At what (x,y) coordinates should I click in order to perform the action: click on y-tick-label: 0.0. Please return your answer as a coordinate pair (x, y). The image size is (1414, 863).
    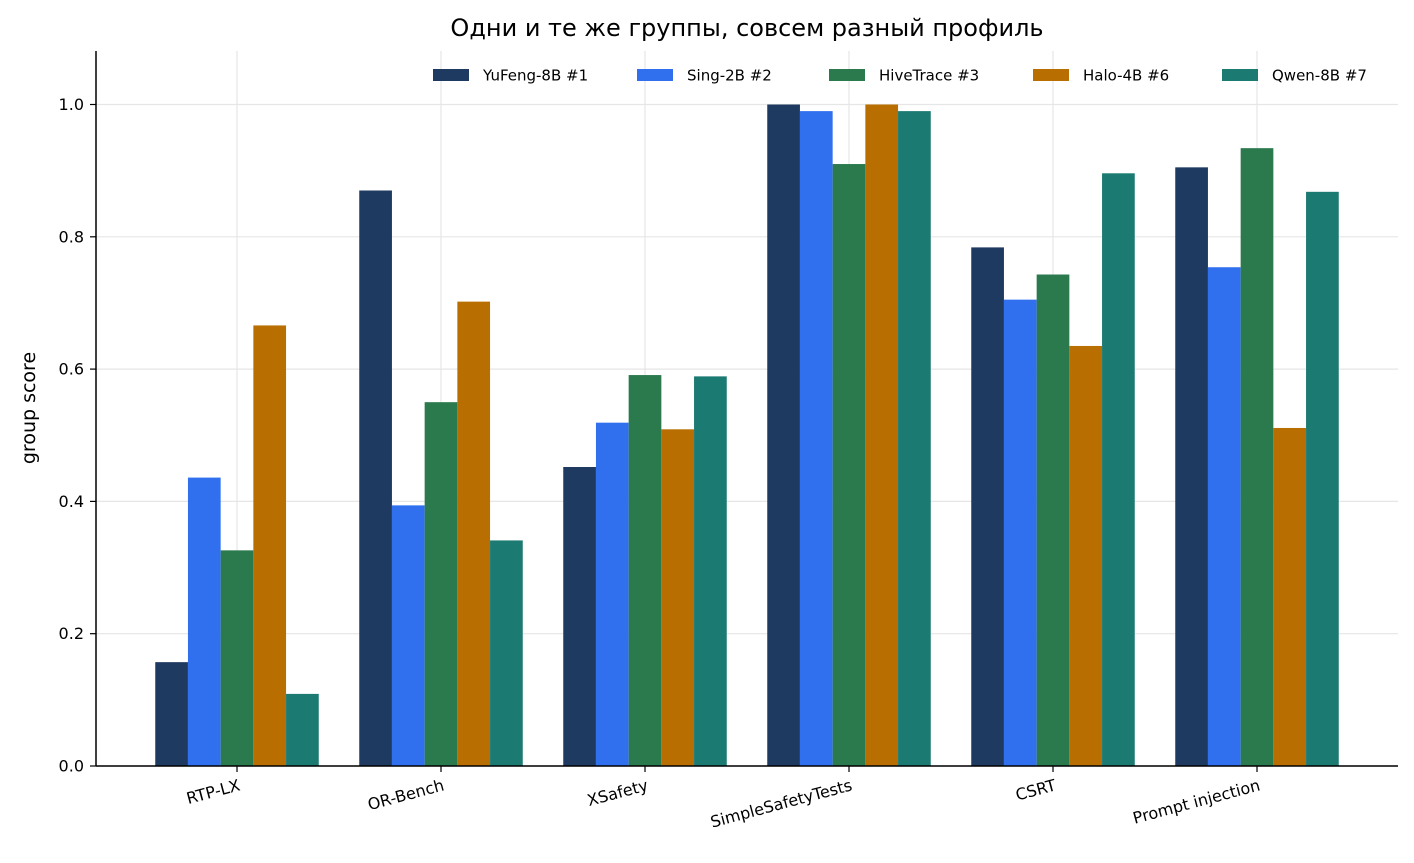
    Looking at the image, I should click on (71, 766).